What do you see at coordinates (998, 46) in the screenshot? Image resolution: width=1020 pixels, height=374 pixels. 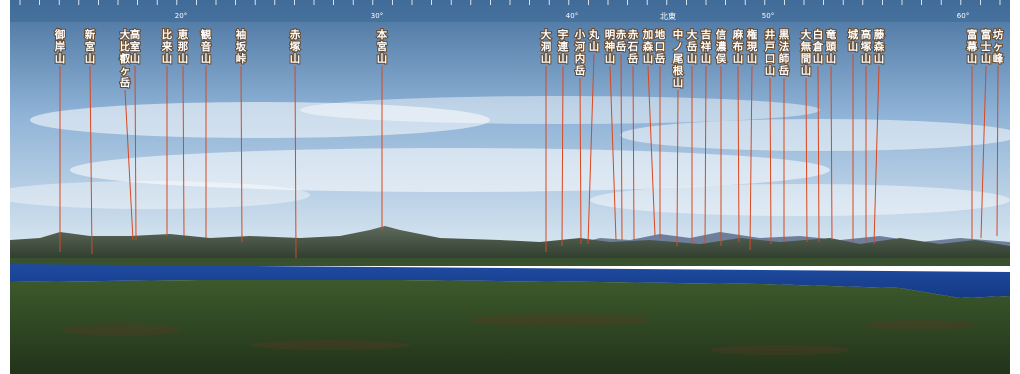 I see `peak-label: 坊ヶ峰` at bounding box center [998, 46].